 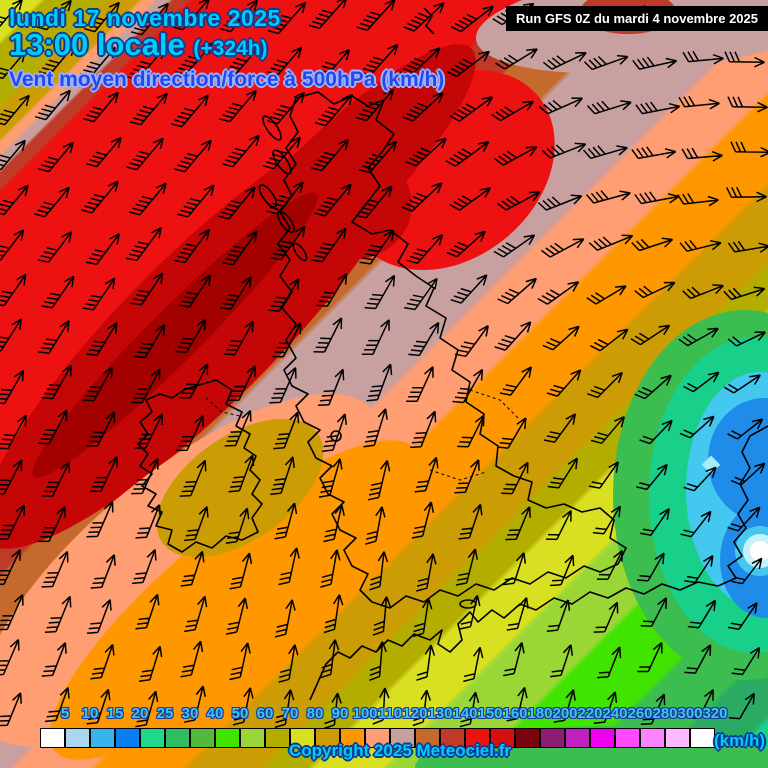 What do you see at coordinates (738, 460) in the screenshot?
I see `field-blue-core-upper` at bounding box center [738, 460].